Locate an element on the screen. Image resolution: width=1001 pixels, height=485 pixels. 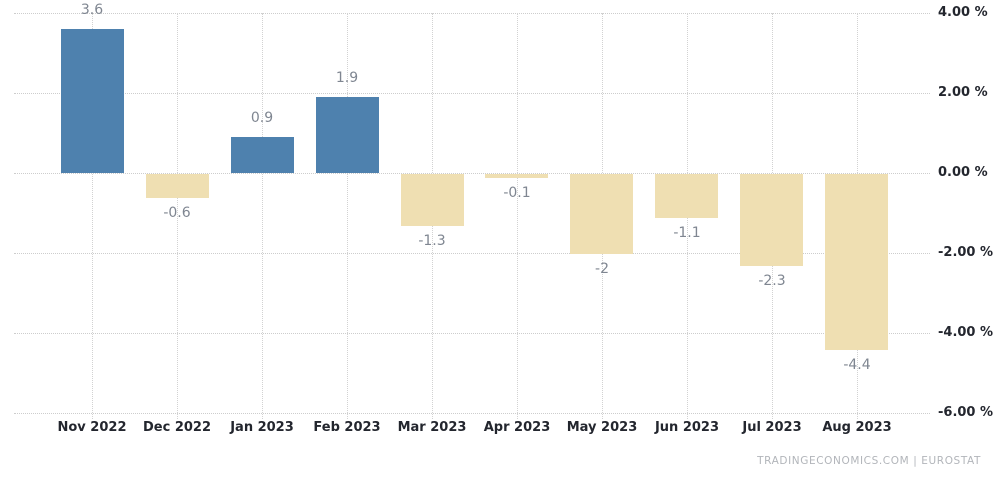
y-tick-label: 2.00 % is located at coordinates (963, 92).